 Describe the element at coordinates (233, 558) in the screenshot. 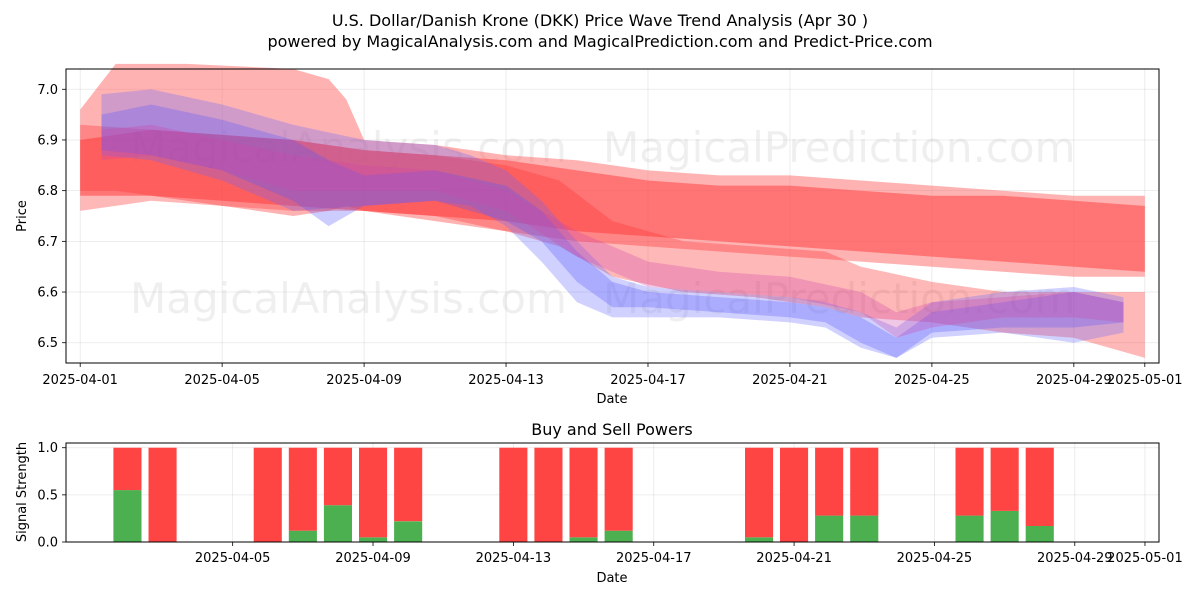

I see `power-xtick-label: 2025-04-05` at that location.